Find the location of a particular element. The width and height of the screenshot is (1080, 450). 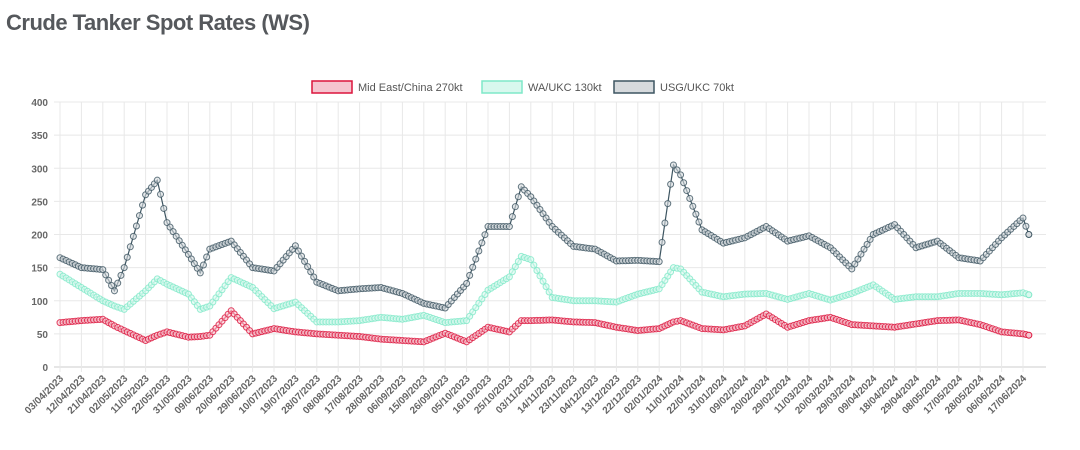

legend-item: WA/UKC 130kt is located at coordinates (541, 87).